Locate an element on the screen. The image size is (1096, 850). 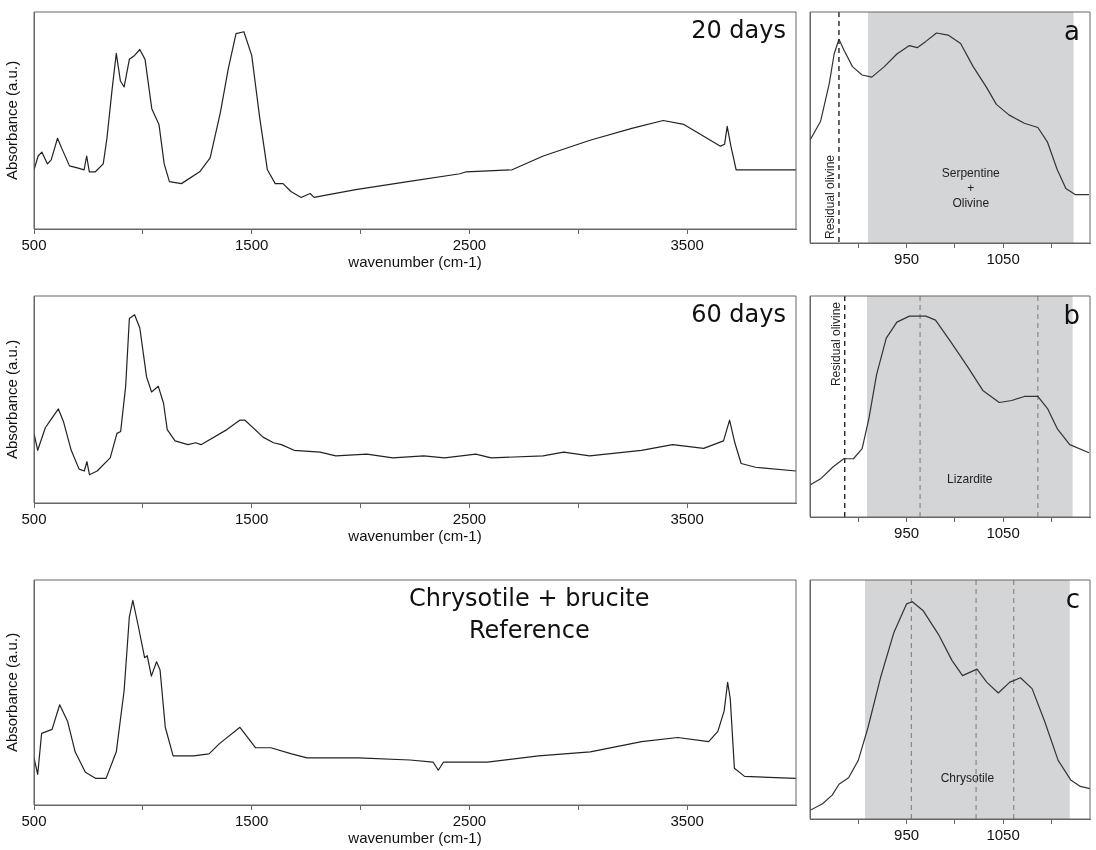
band-label: Chrysotile is located at coordinates (967, 777).